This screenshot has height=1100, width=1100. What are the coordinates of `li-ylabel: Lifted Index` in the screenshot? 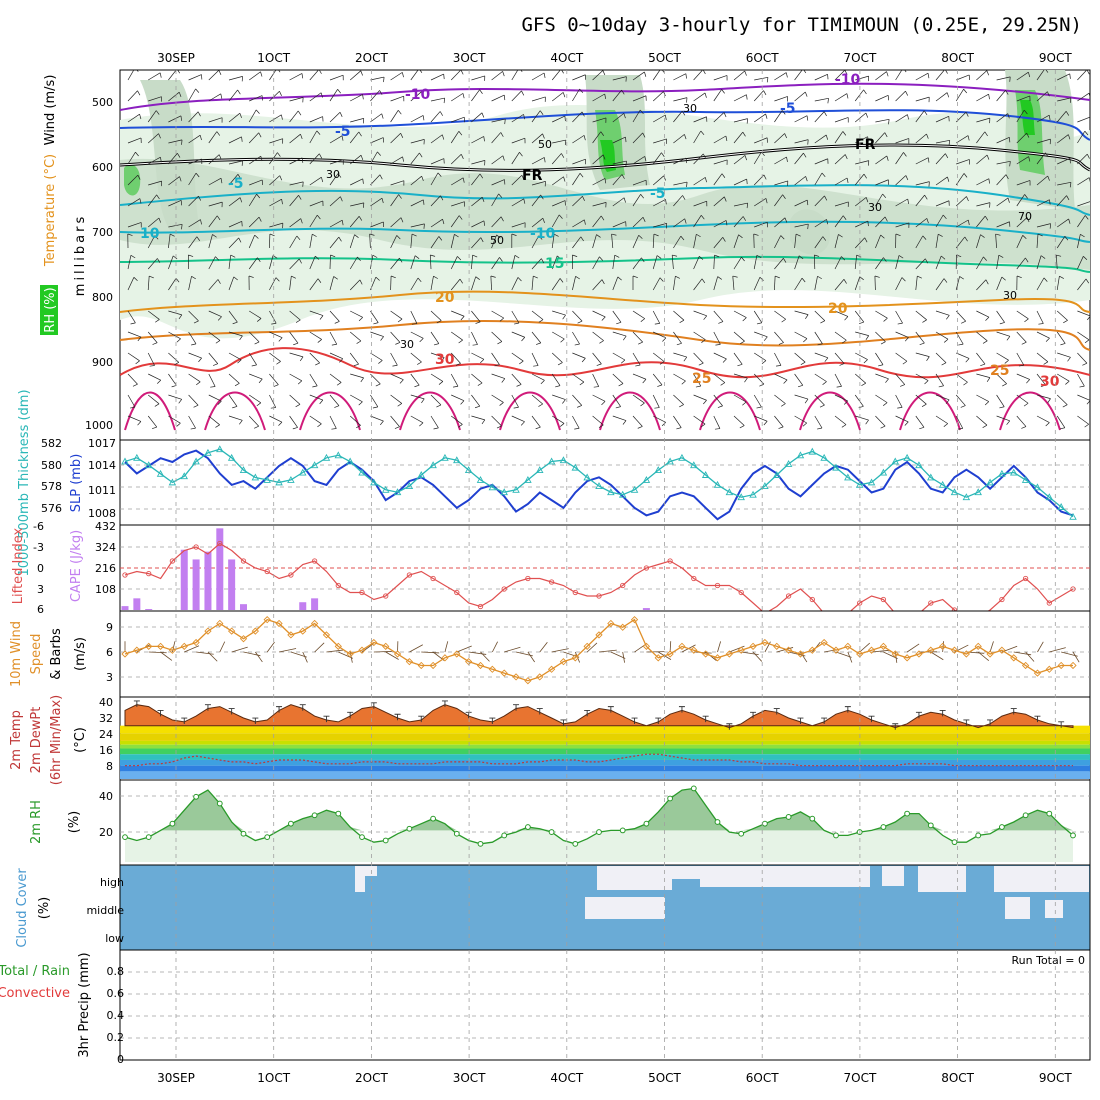 It's located at (18, 565).